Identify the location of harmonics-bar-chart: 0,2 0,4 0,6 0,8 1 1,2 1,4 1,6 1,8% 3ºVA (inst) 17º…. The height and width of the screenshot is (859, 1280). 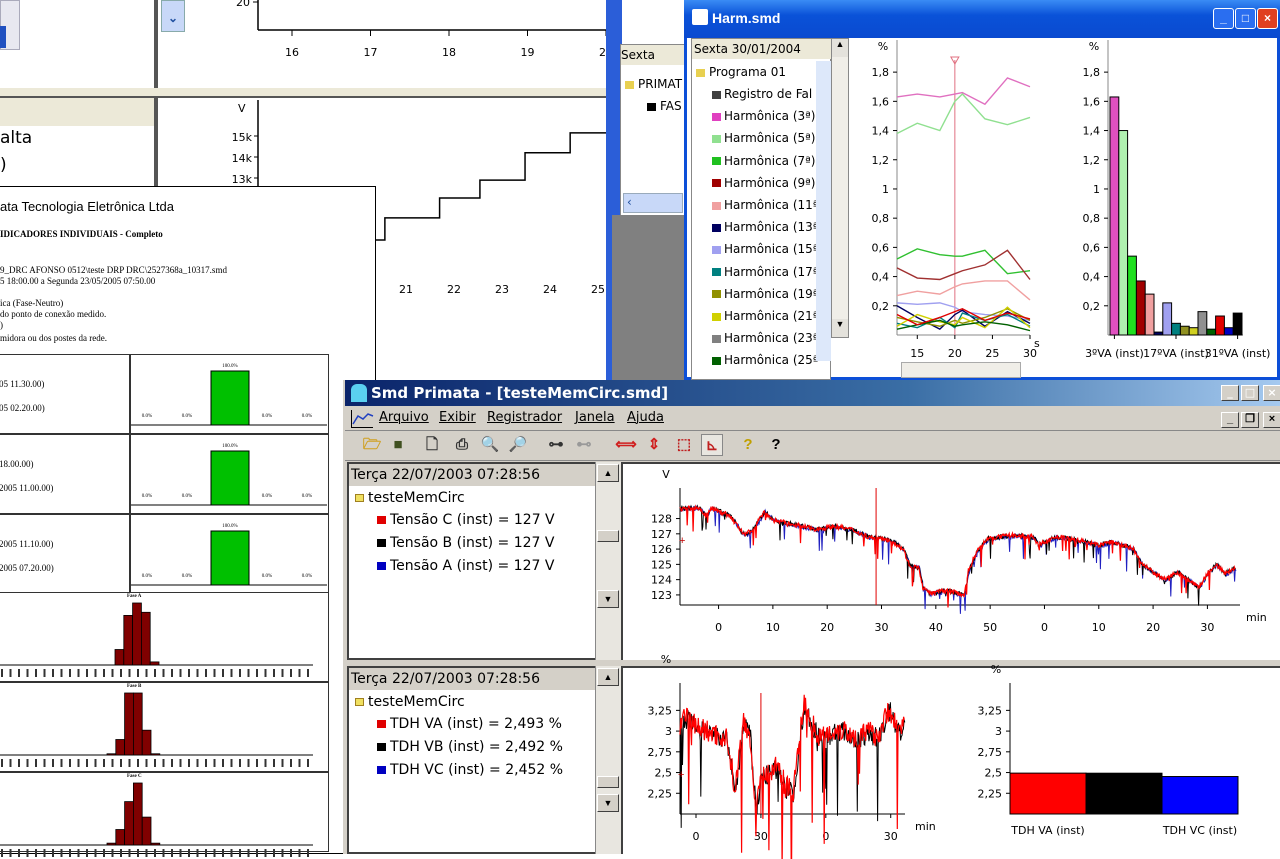
(1176, 200).